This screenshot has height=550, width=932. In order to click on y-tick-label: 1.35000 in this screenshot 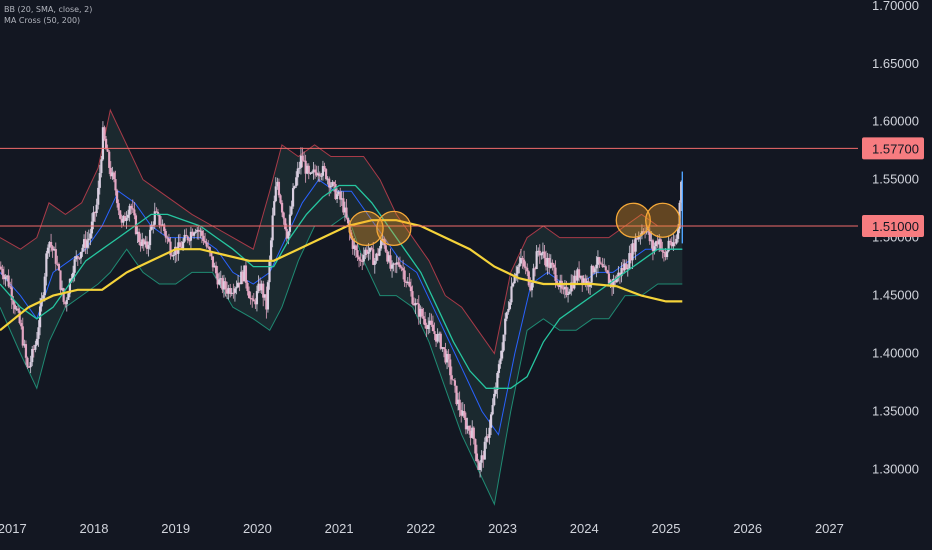, I will do `click(895, 410)`.